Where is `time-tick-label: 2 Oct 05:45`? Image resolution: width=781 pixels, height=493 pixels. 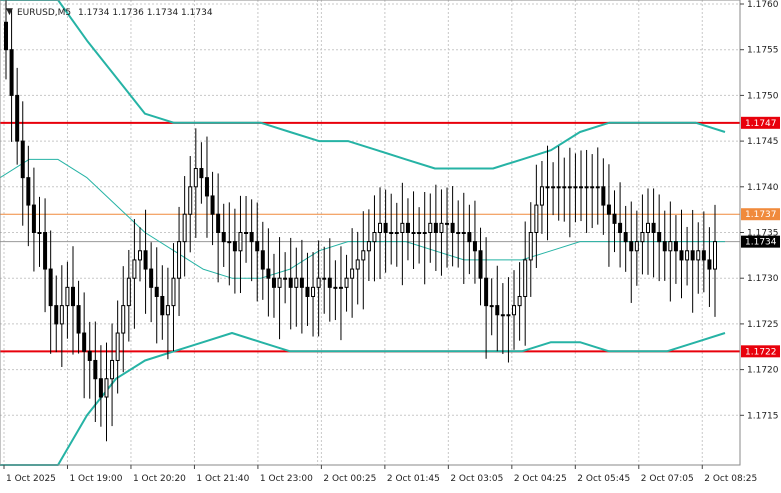
time-tick-label: 2 Oct 05:45 is located at coordinates (603, 479).